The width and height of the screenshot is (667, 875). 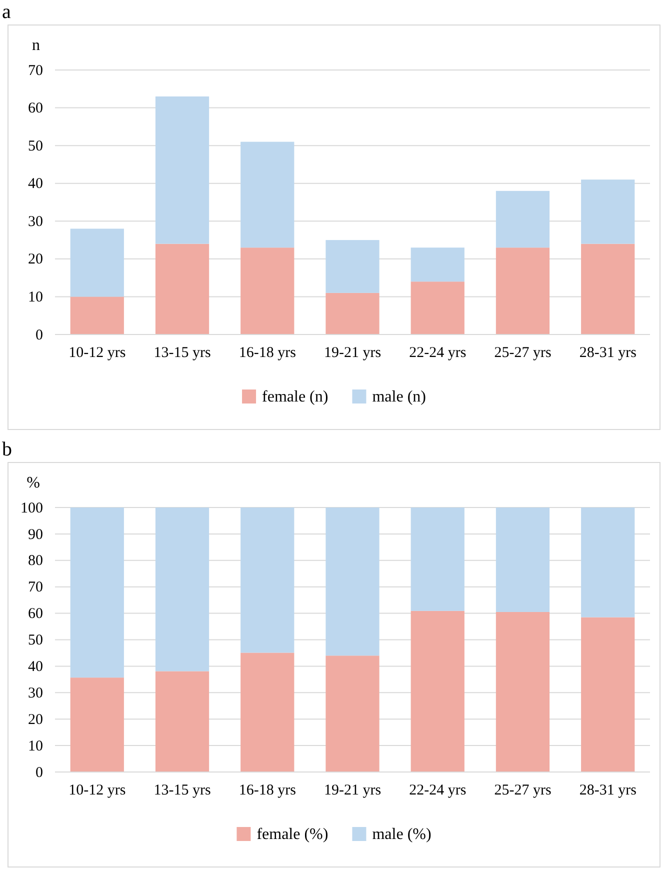 What do you see at coordinates (399, 397) in the screenshot?
I see `legend-label: male (n)` at bounding box center [399, 397].